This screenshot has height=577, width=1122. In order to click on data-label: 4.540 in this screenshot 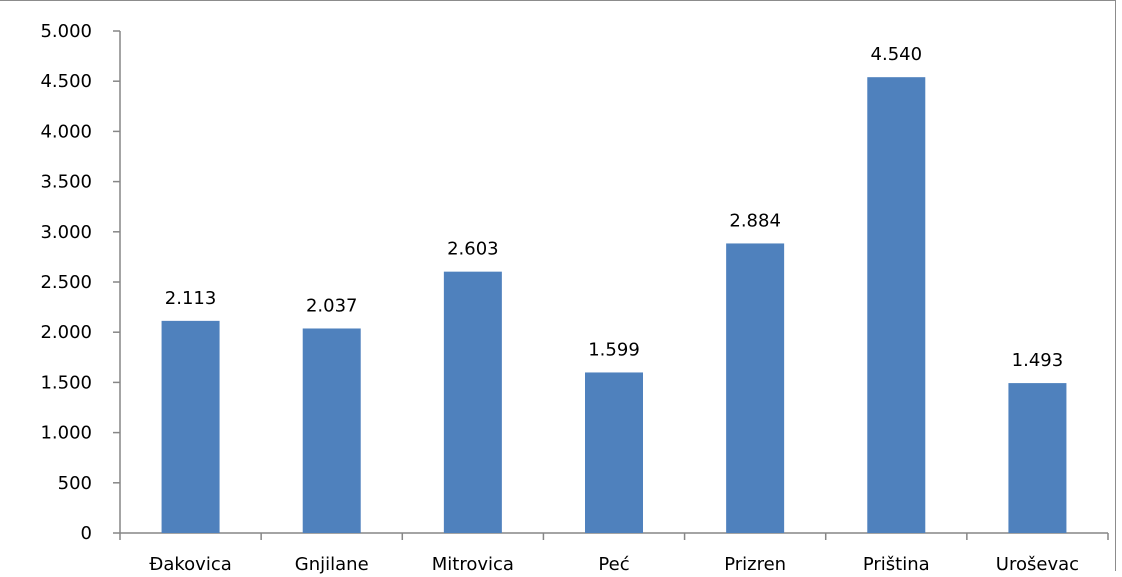, I will do `click(897, 54)`.